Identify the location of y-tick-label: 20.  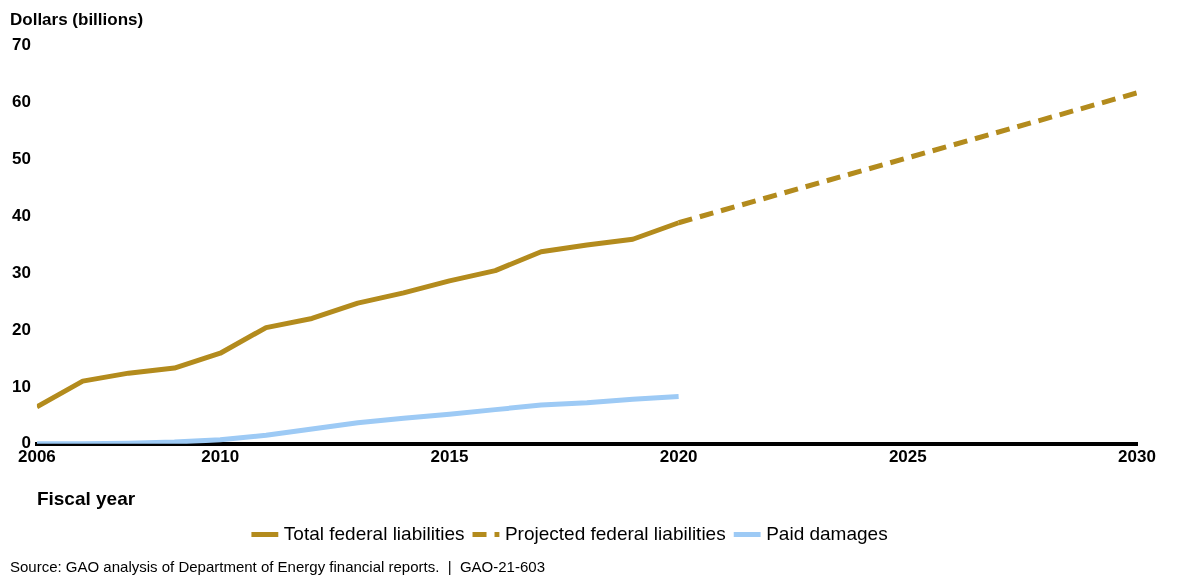
(21, 329).